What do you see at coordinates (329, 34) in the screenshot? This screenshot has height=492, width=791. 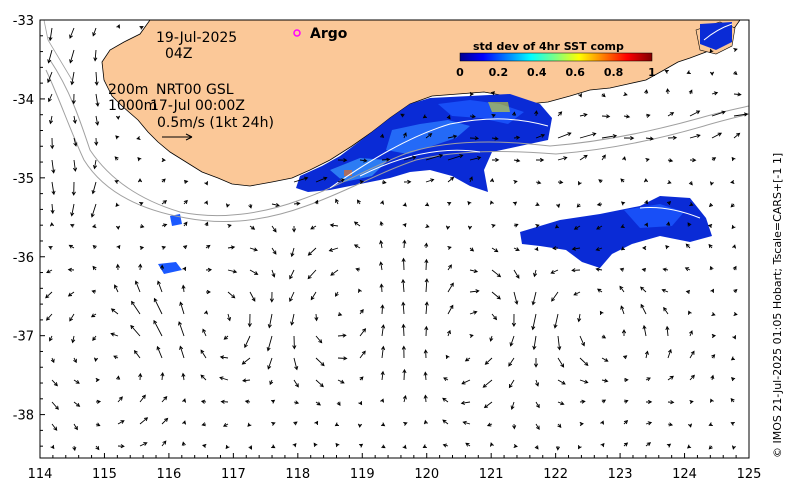 I see `argo-label: Argo` at bounding box center [329, 34].